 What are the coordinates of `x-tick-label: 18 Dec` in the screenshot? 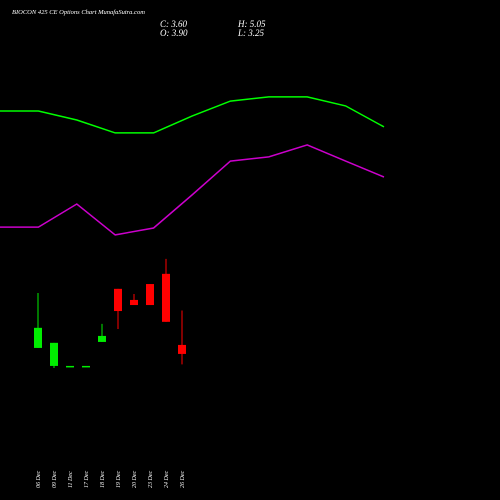 It's located at (103, 479).